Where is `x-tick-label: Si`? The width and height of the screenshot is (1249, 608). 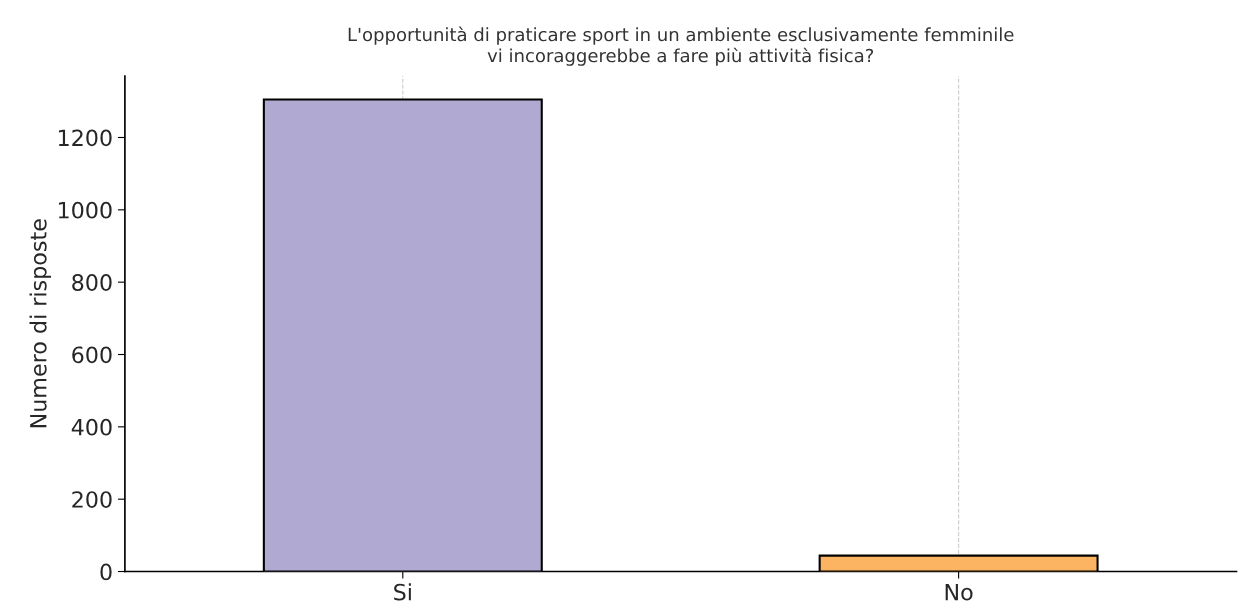 x-tick-label: Si is located at coordinates (402, 592).